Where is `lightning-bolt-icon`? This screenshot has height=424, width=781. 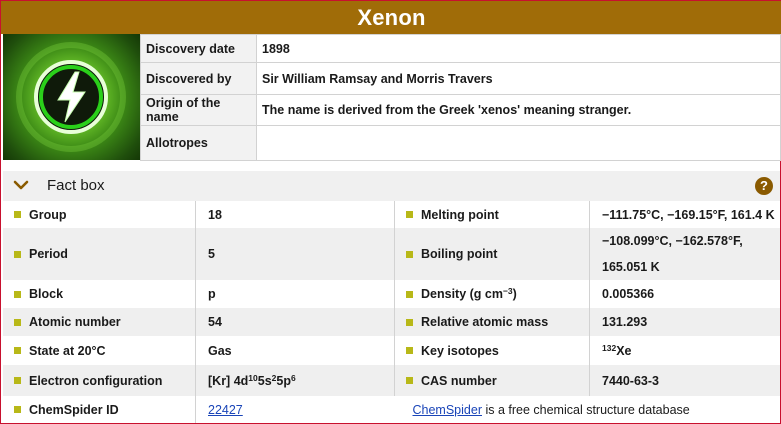 lightning-bolt-icon is located at coordinates (71, 97).